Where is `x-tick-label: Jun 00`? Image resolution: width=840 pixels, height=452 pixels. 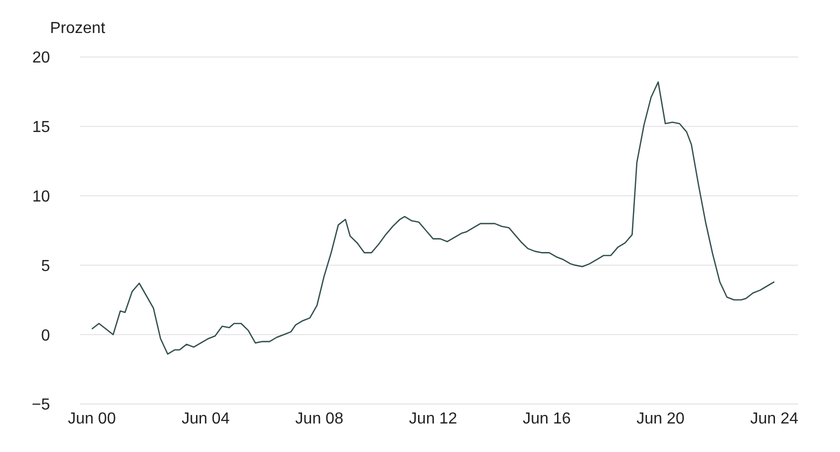 x-tick-label: Jun 00 is located at coordinates (92, 419).